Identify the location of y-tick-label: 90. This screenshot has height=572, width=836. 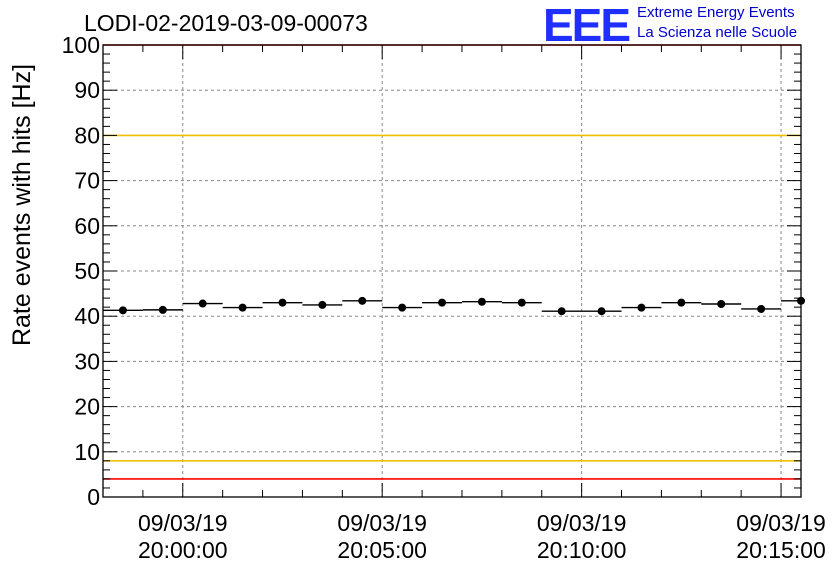
(87, 90).